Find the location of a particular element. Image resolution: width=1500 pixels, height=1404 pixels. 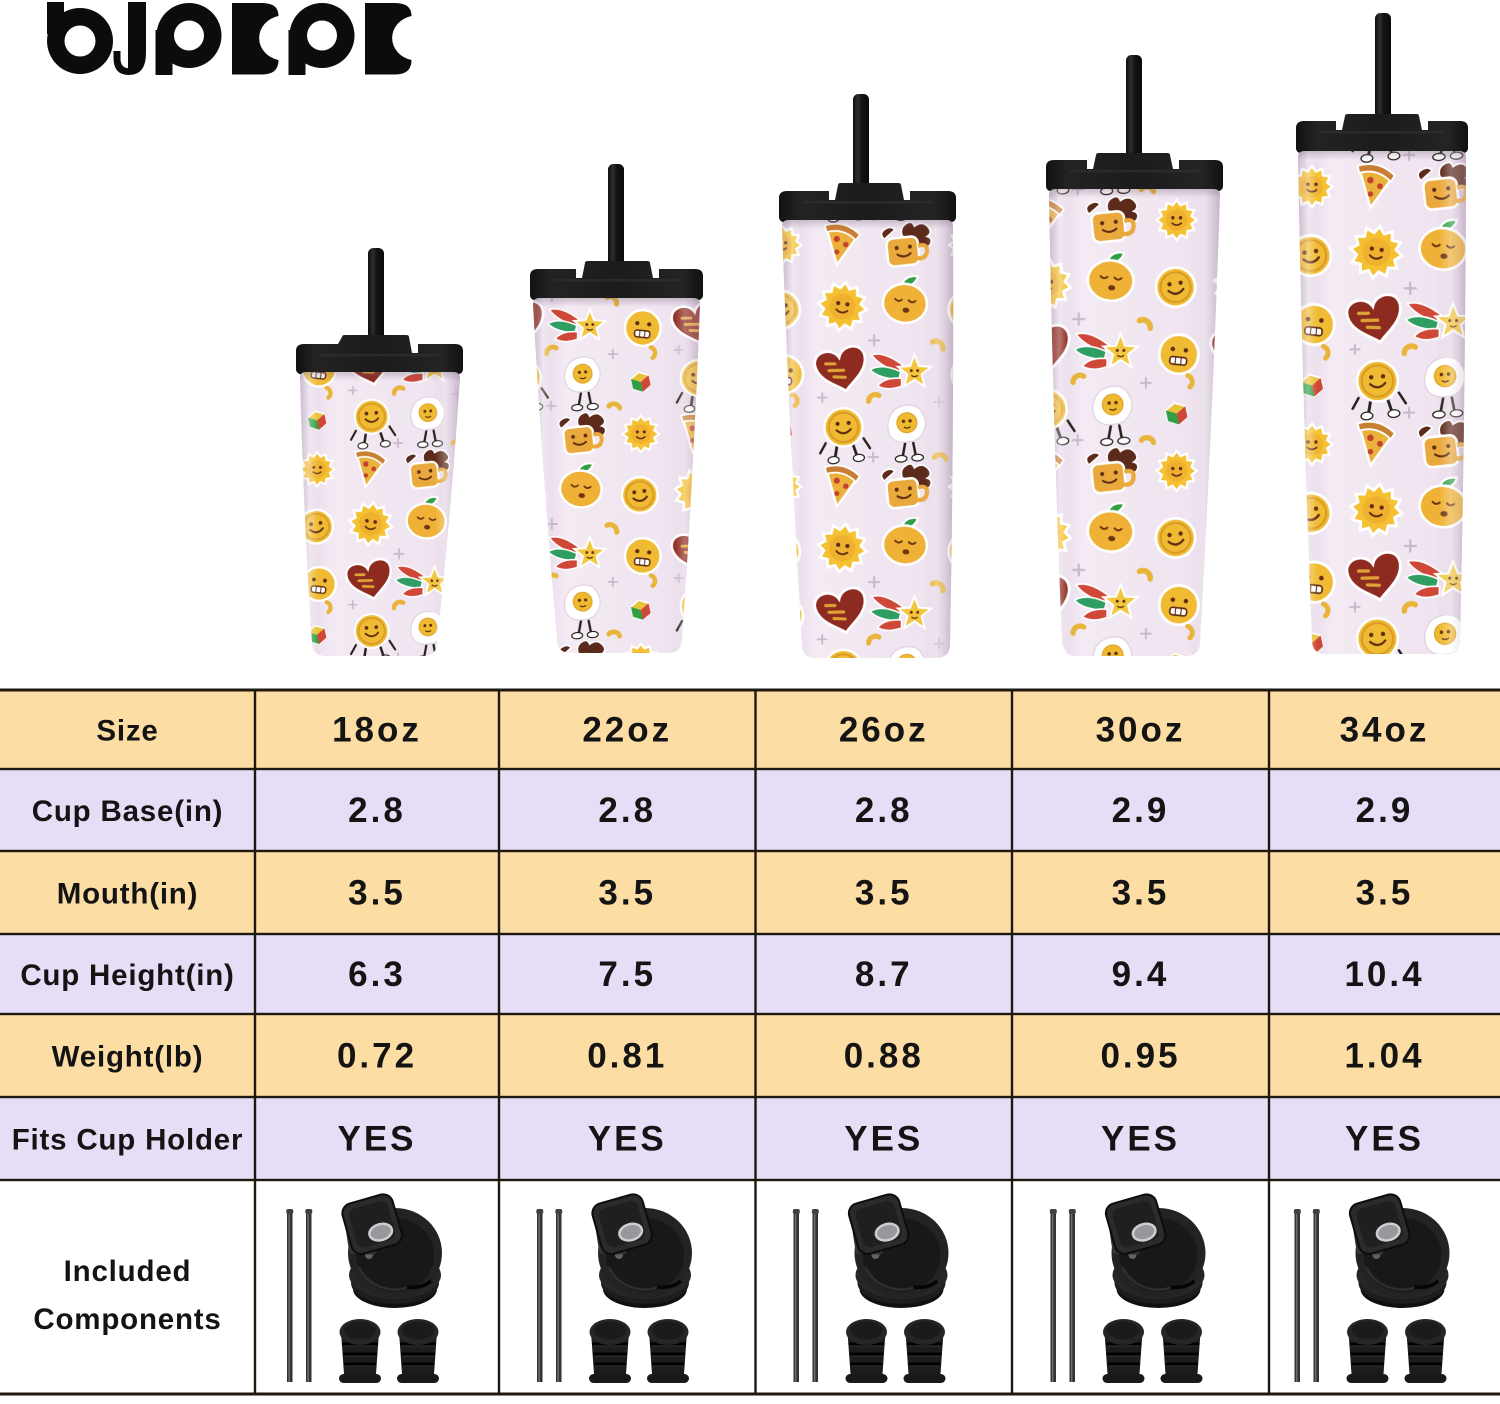

svg-text: 0.95 is located at coordinates (1140, 1056).